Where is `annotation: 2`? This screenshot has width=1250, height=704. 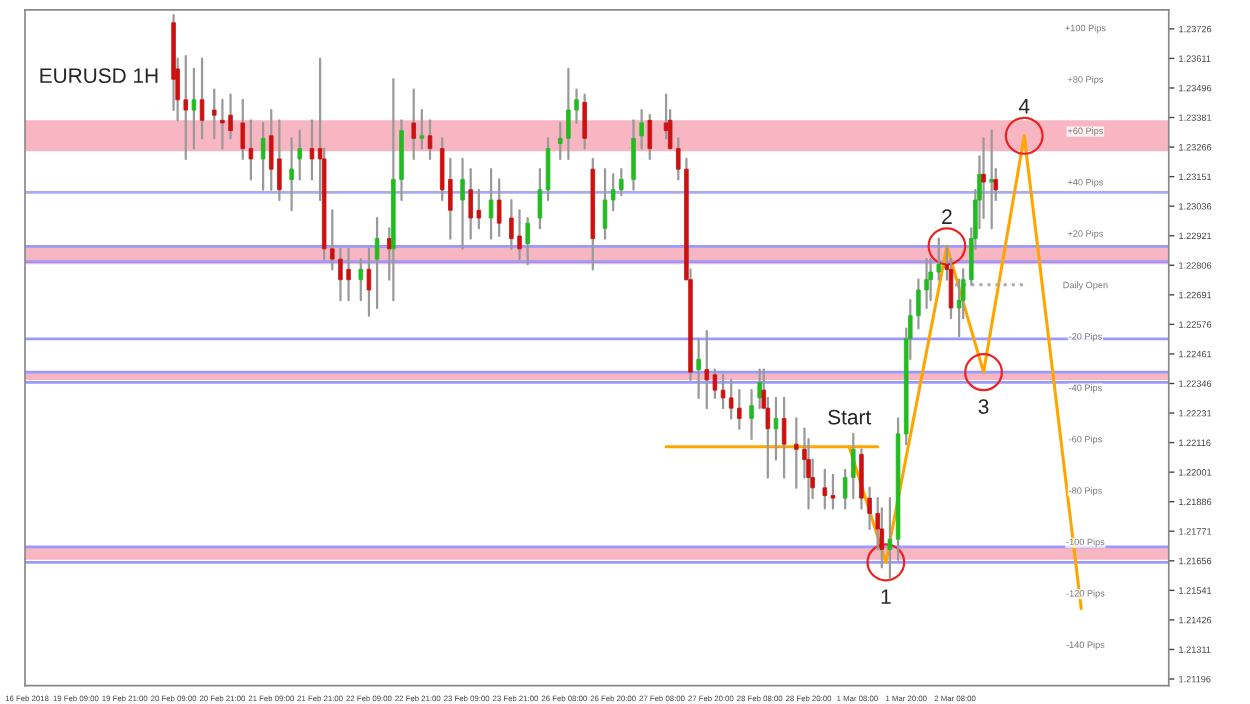 annotation: 2 is located at coordinates (947, 216).